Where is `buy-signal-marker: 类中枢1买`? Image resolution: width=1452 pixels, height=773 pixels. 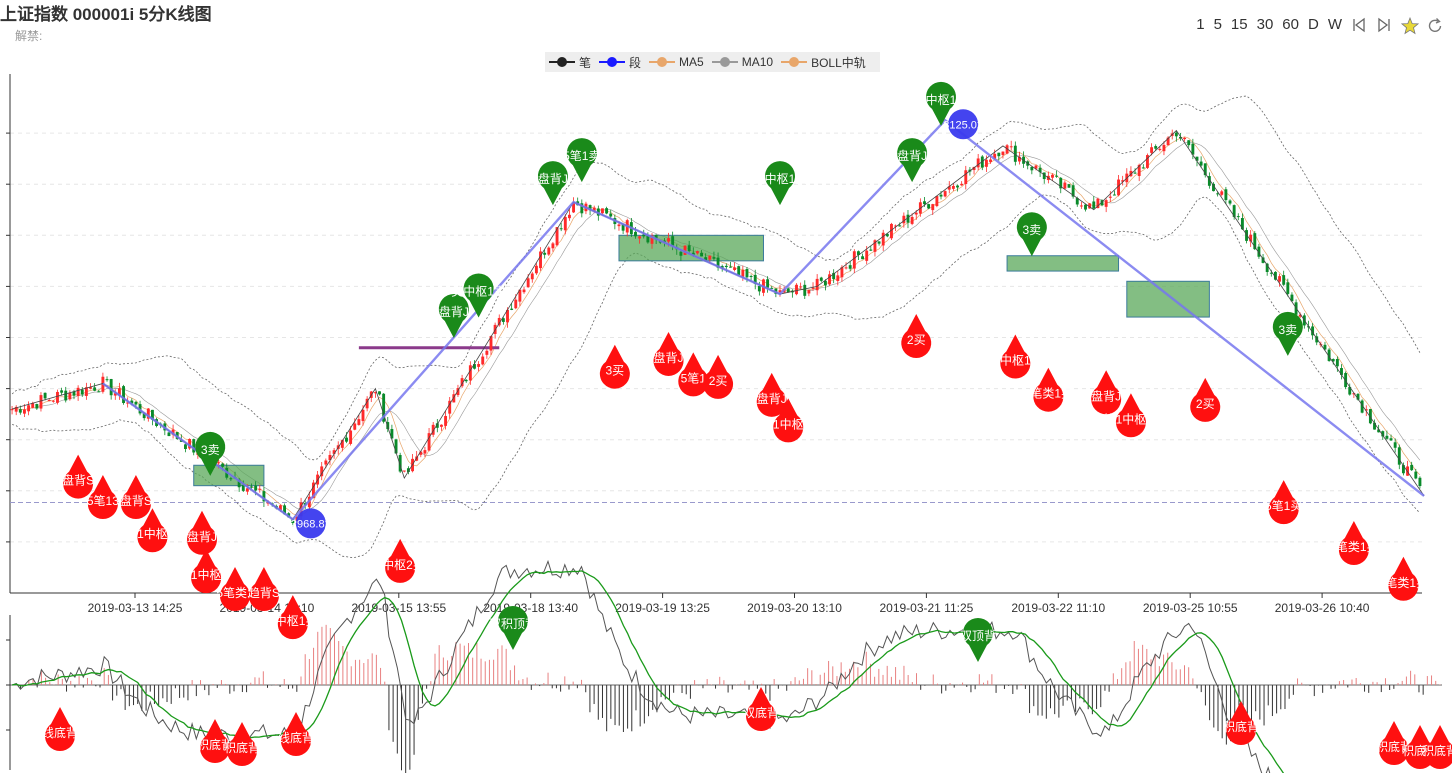
buy-signal-marker: 类中枢1买 is located at coordinates (1015, 356).